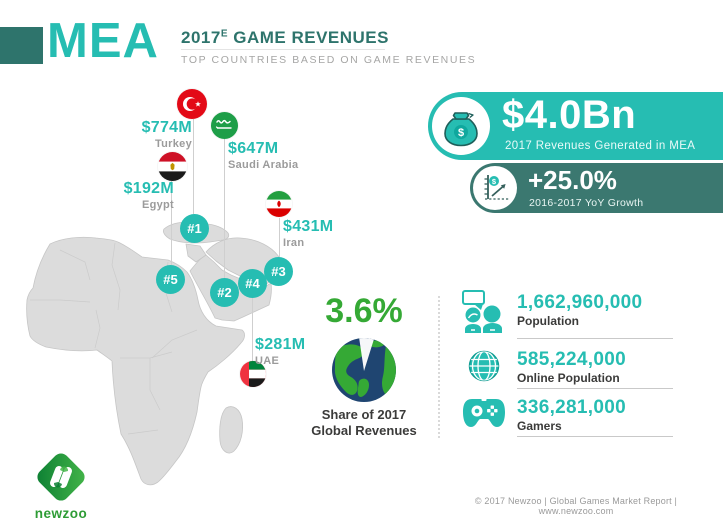 The width and height of the screenshot is (723, 523). Describe the element at coordinates (278, 271) in the screenshot. I see `rank-badge-iran: #3` at that location.